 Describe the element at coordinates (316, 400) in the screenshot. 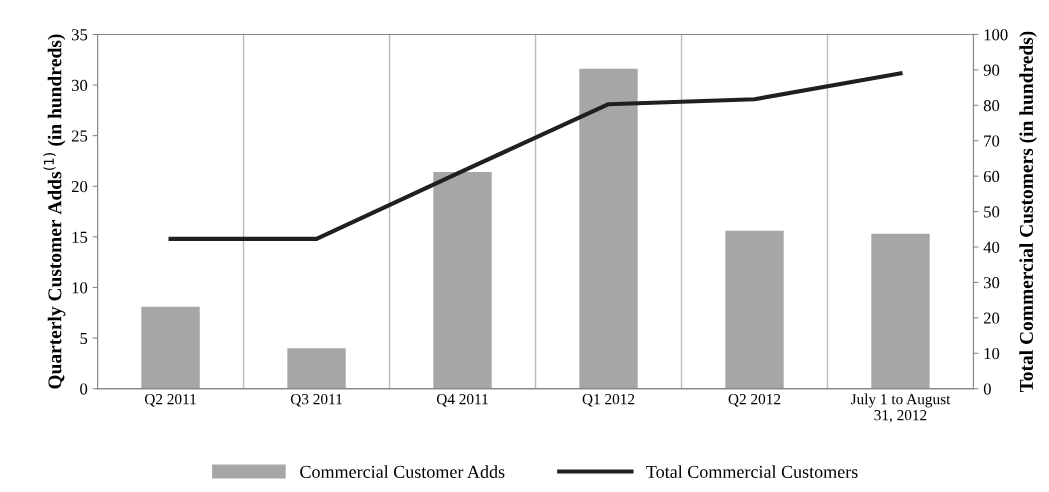

I see `x-tick-label: Q3 2011` at that location.